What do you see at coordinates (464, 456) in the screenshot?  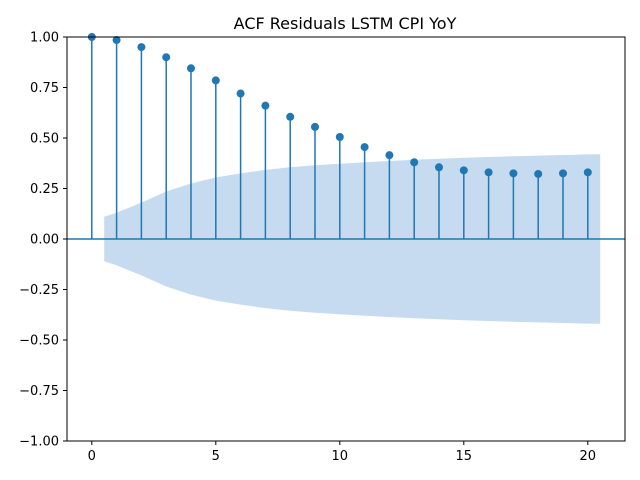 I see `x-tick-label: 15` at bounding box center [464, 456].